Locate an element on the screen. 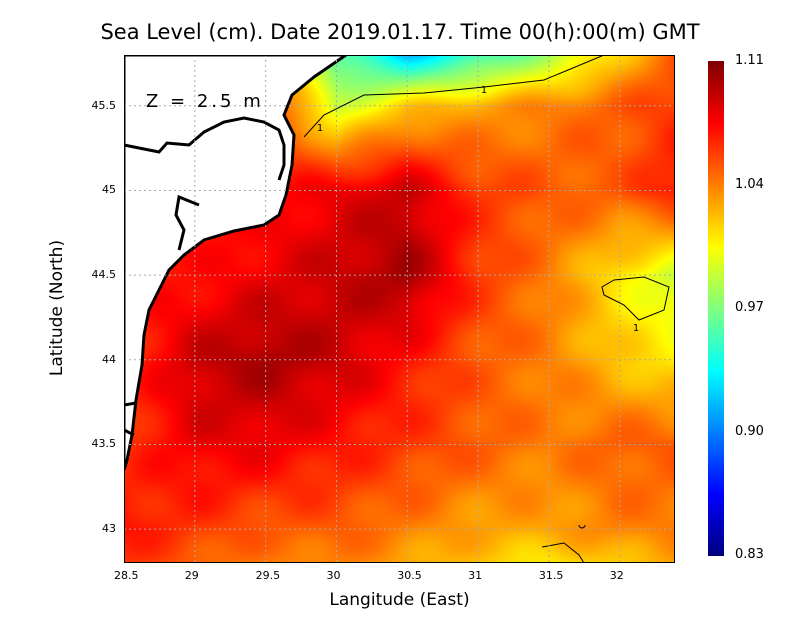 This screenshot has width=800, height=618. x-tick-label: 29 is located at coordinates (191, 575).